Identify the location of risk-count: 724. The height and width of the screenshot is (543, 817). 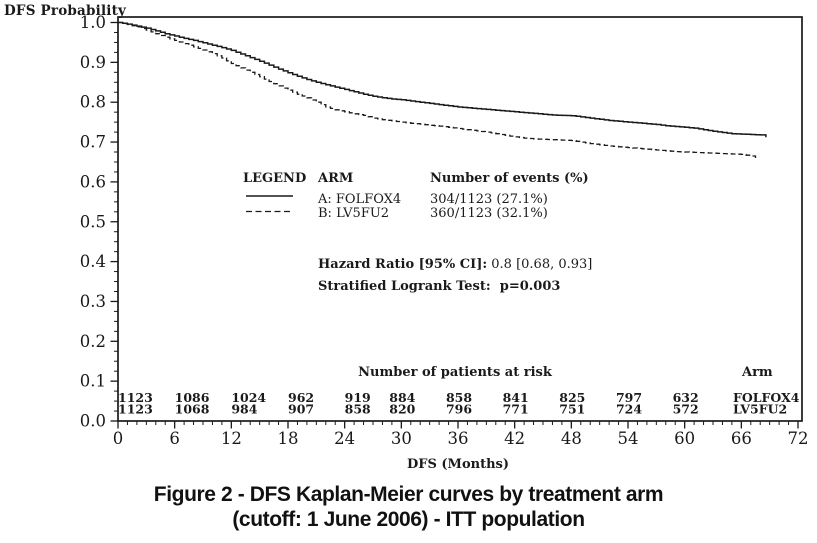
(629, 409).